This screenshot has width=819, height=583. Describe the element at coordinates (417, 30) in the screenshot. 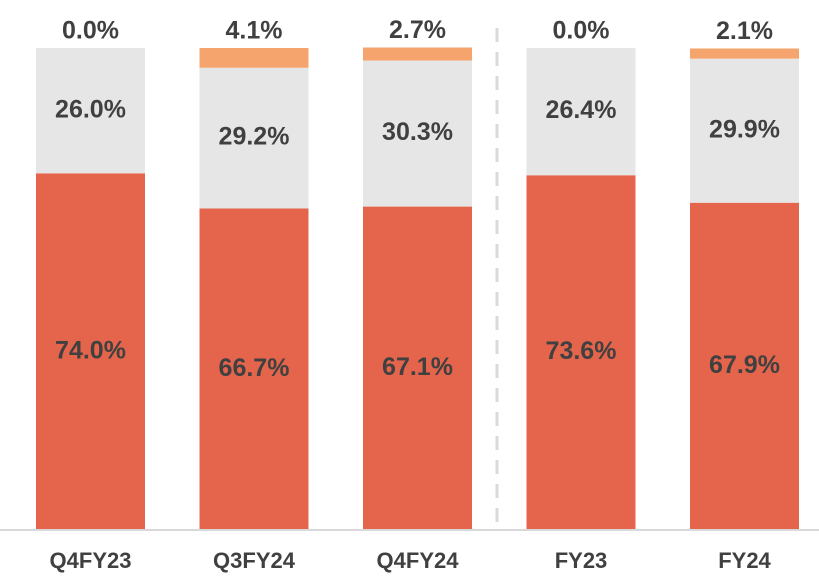

I see `value-label: 2.7%` at that location.